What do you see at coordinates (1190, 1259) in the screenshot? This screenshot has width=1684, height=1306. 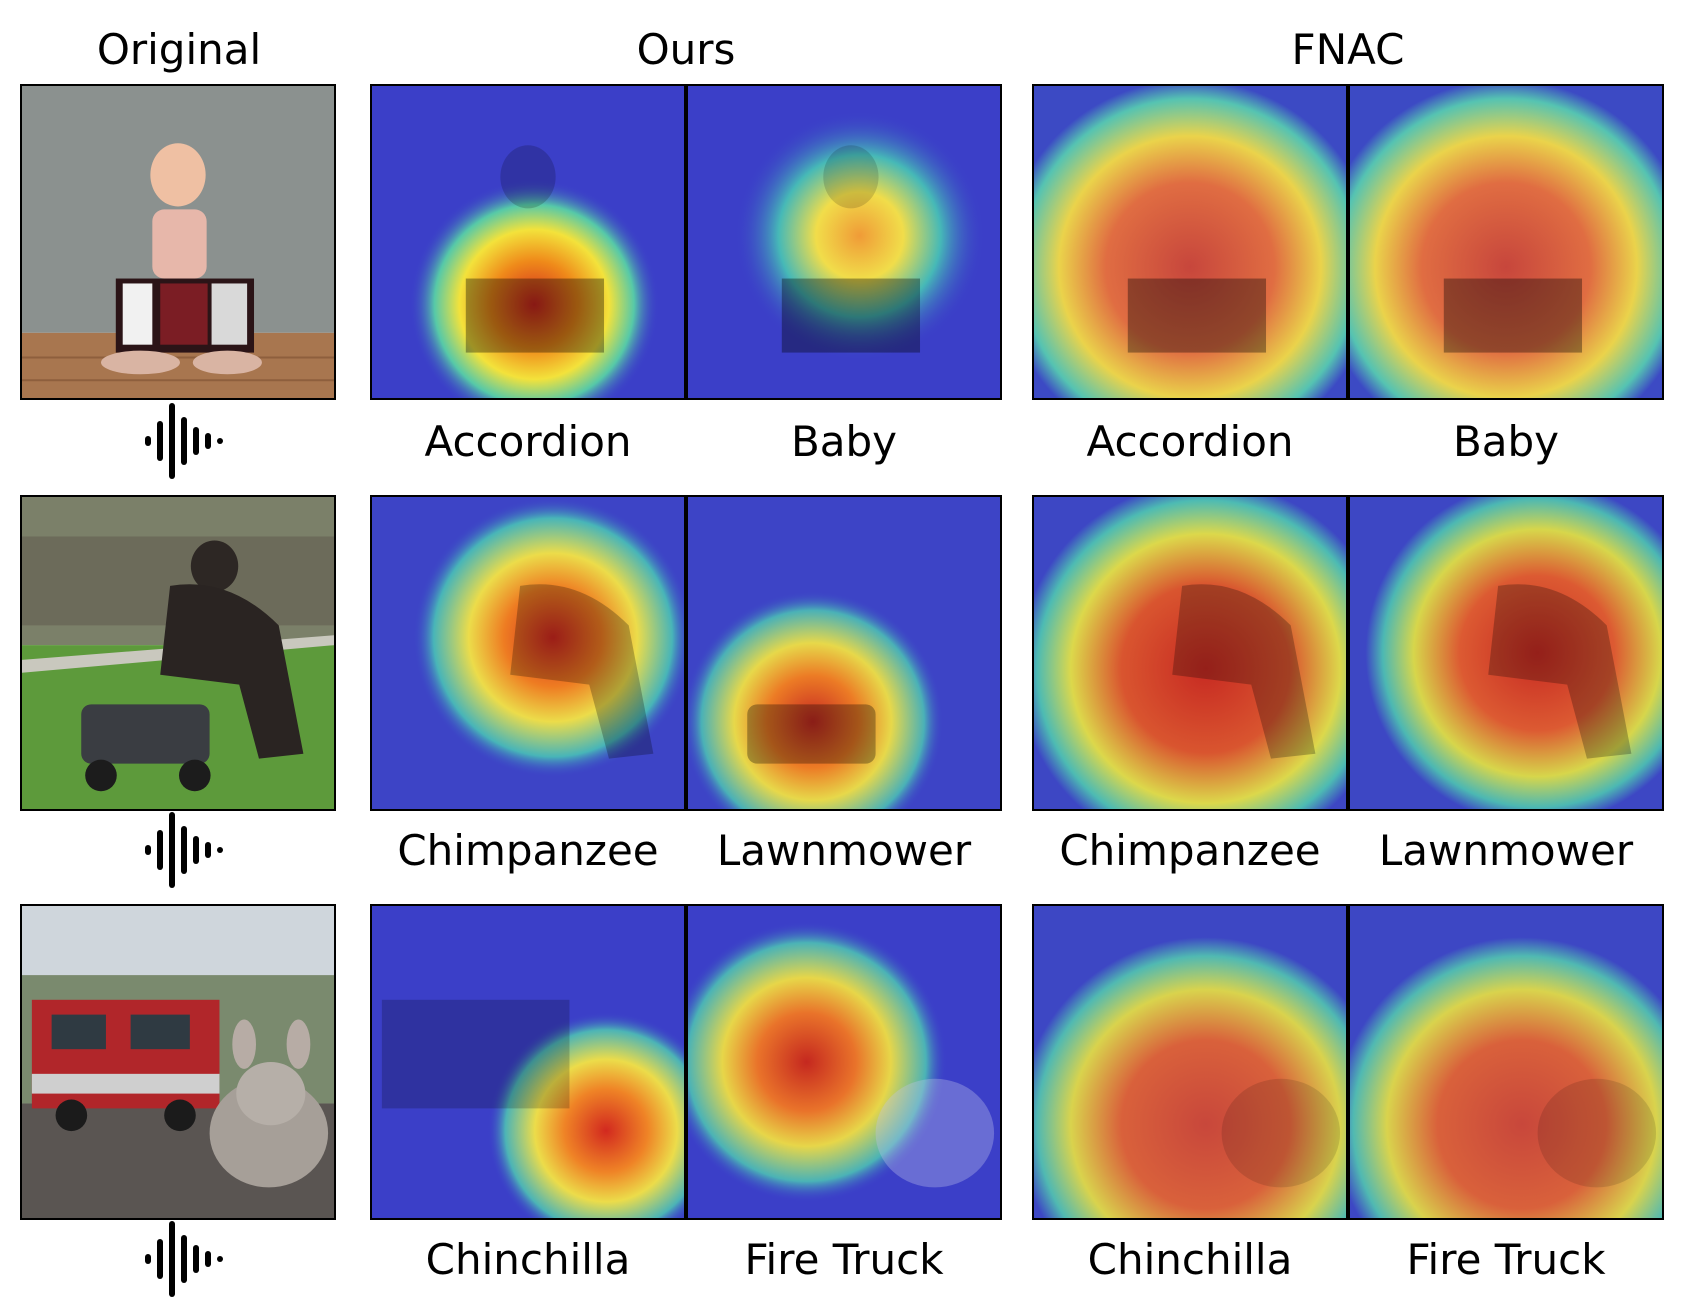 I see `label-fnac-3-a: Chinchilla` at bounding box center [1190, 1259].